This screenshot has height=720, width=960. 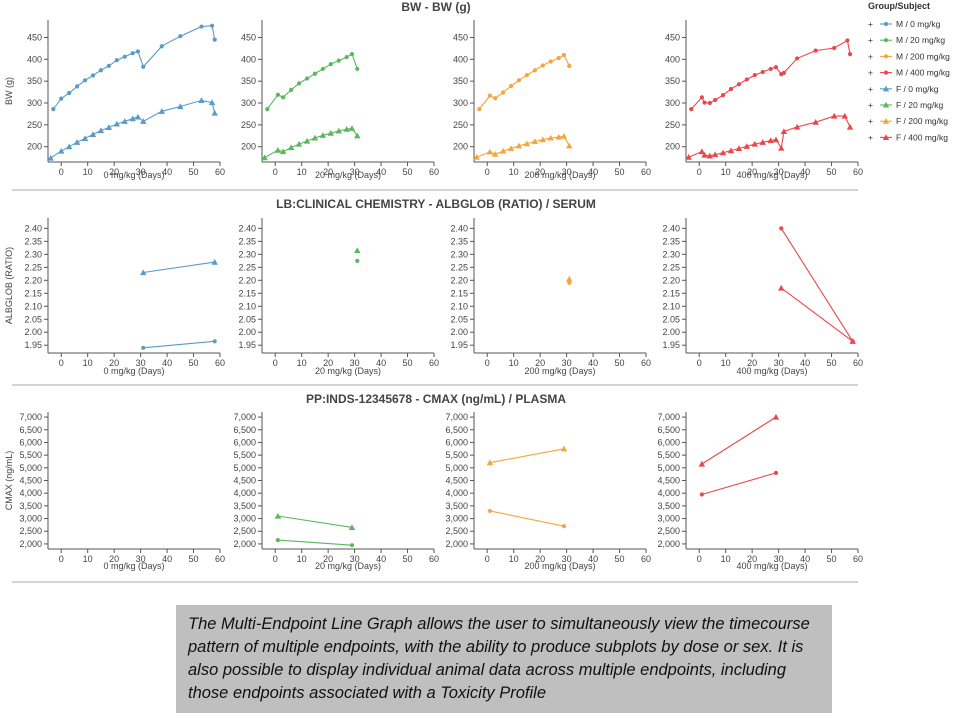 I want to click on legend-item: + F / 400 mg/kg, so click(x=908, y=137).